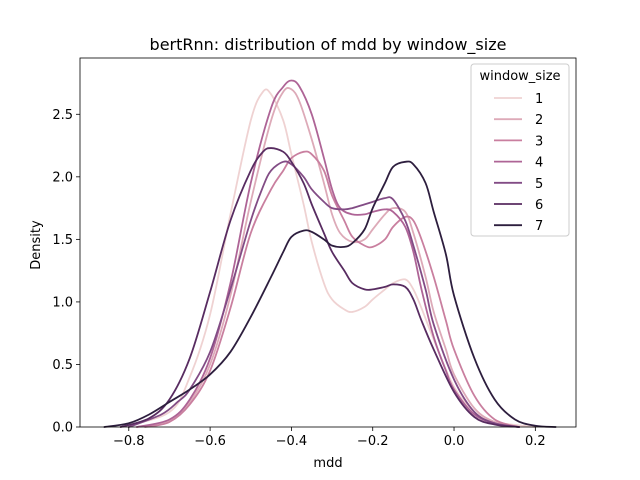 The width and height of the screenshot is (640, 480). Describe the element at coordinates (539, 141) in the screenshot. I see `legend-label-3: 3` at that location.